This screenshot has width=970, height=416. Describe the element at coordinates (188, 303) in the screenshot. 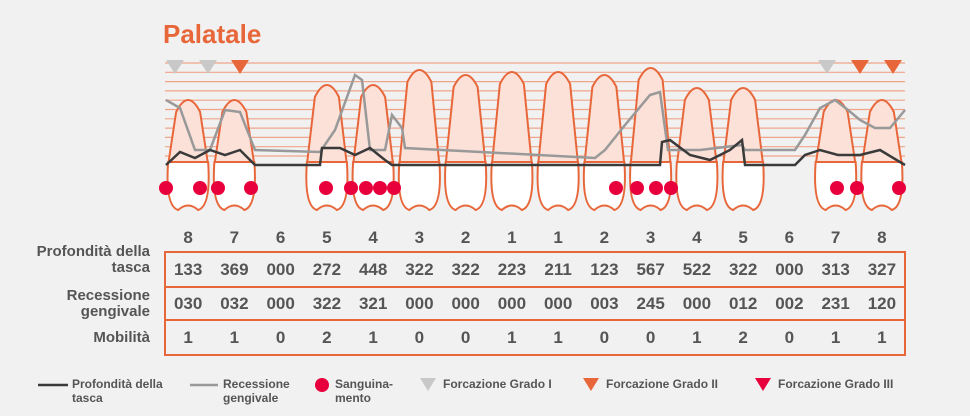

I see `cell-value: 030` at that location.